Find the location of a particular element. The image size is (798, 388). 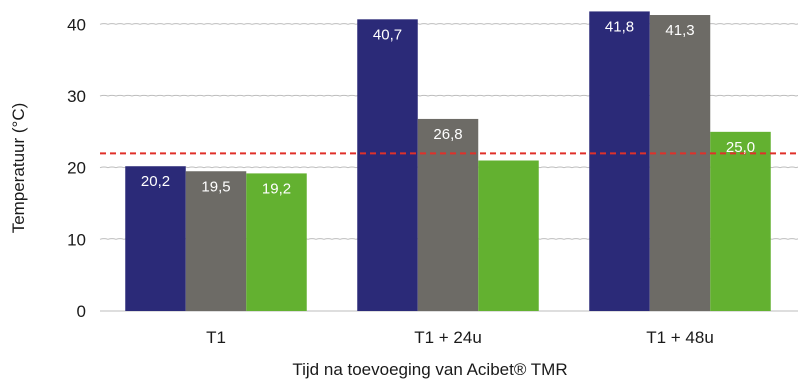

y-tick-label: 0 is located at coordinates (81, 311).